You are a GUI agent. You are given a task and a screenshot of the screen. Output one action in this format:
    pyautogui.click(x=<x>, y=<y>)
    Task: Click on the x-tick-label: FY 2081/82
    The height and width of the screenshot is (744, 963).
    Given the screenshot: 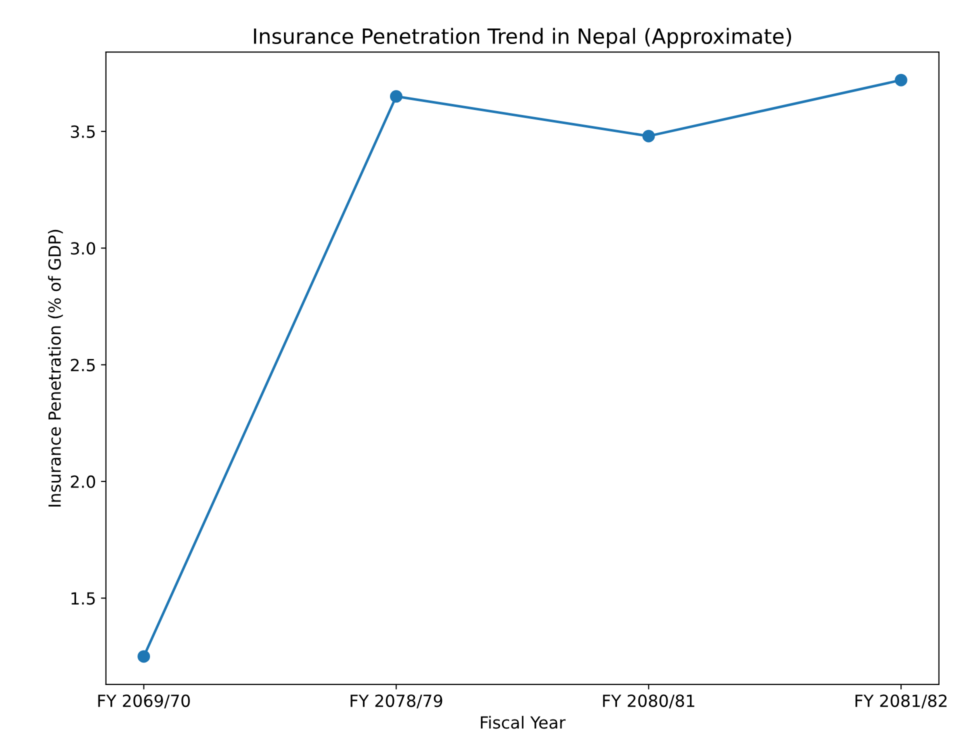 What is the action you would take?
    pyautogui.click(x=901, y=701)
    